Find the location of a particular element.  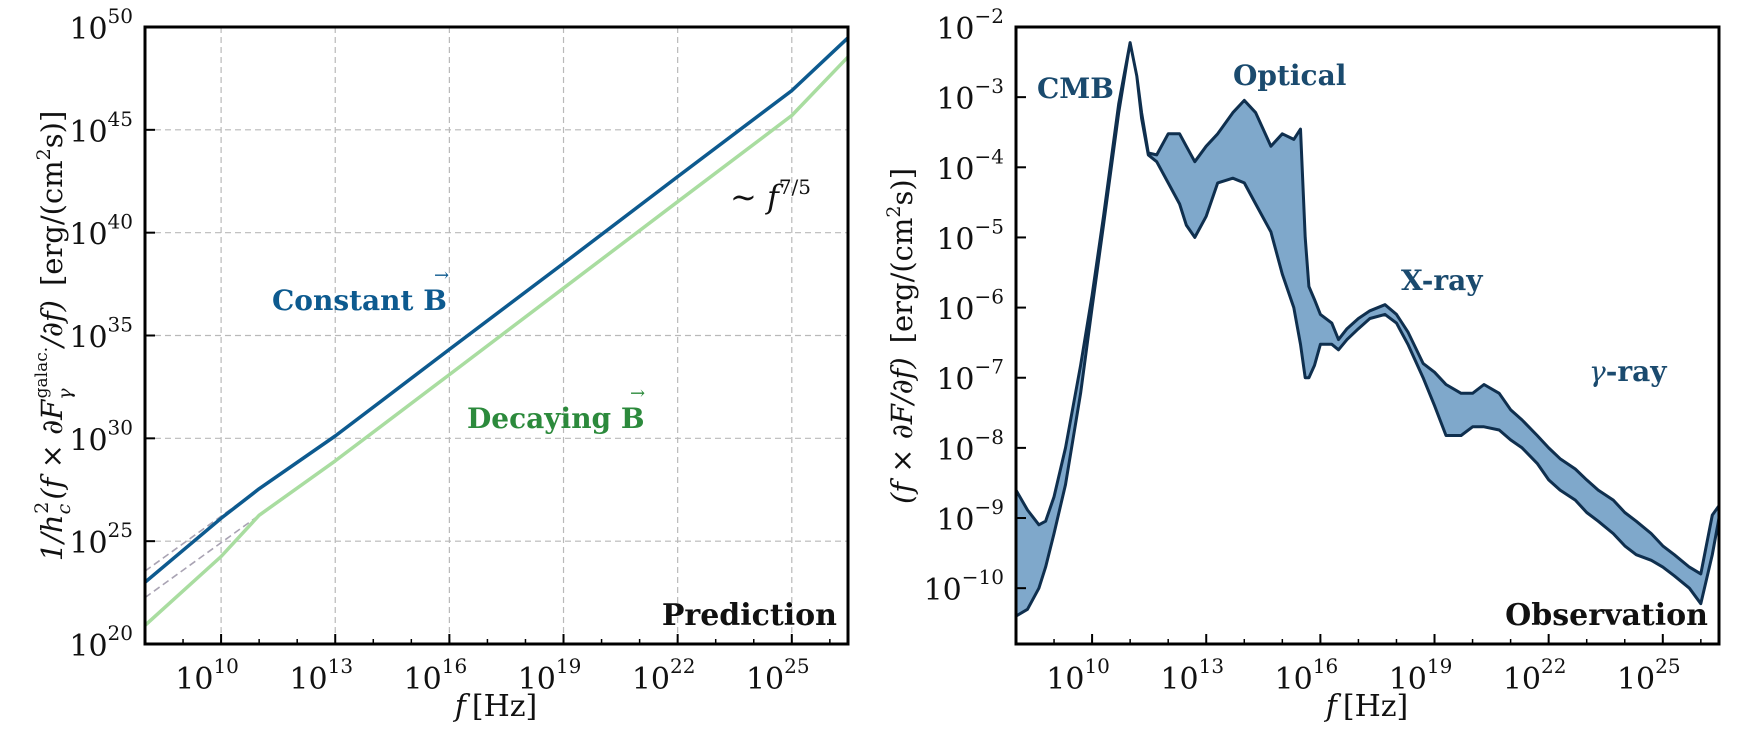

observation-y-tick-label: 10⁻⁶ is located at coordinates (970, 306).